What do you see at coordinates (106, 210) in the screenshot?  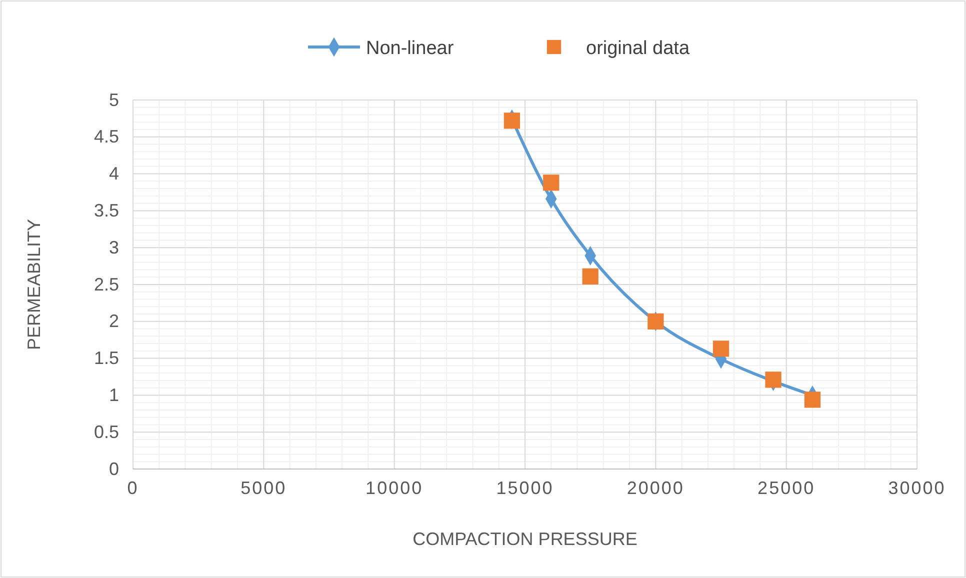 I see `y-tick-label: 3.5` at bounding box center [106, 210].